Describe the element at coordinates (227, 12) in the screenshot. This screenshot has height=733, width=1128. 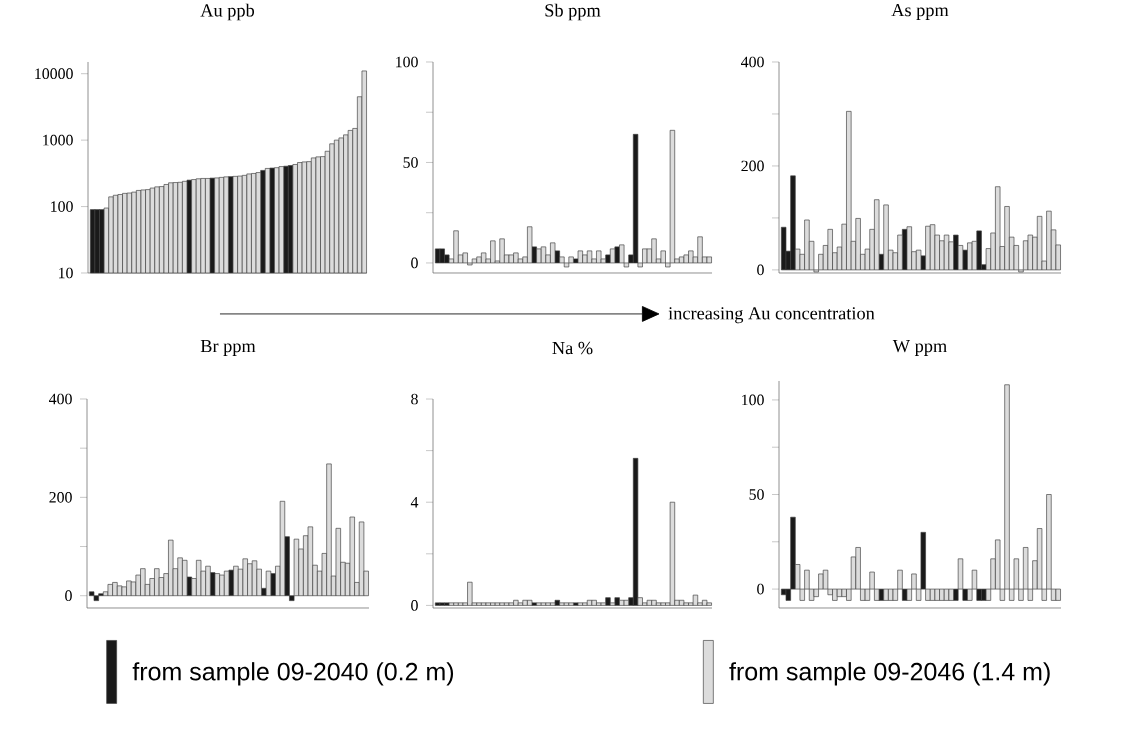
I see `chart-title: Au ppb` at that location.